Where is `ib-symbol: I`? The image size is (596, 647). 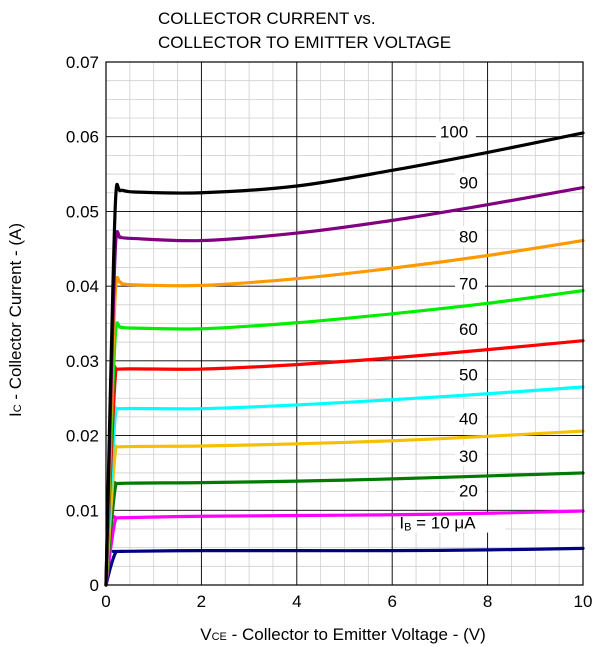 ib-symbol: I is located at coordinates (401, 523).